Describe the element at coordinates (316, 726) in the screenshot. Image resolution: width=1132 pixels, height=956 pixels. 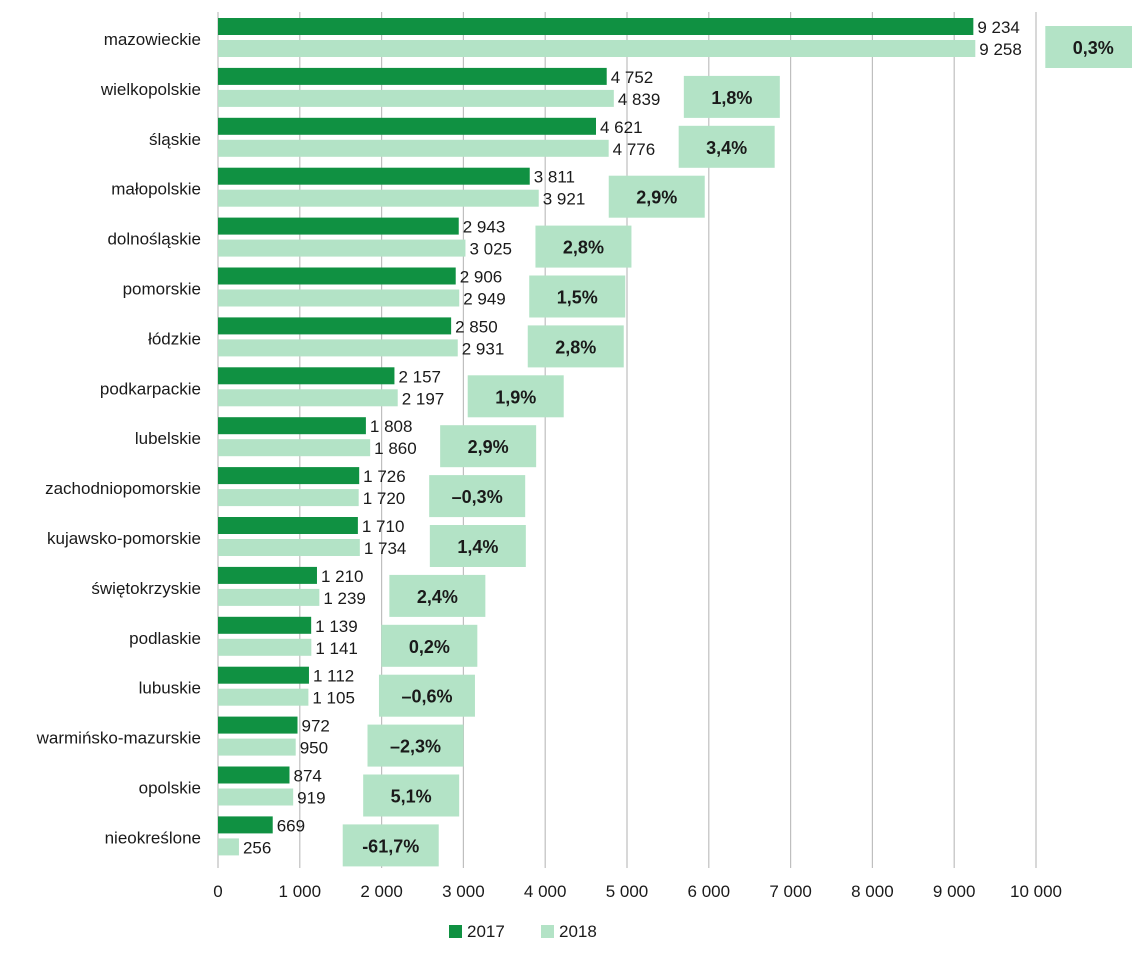
I see `value-label-2017: 972` at that location.